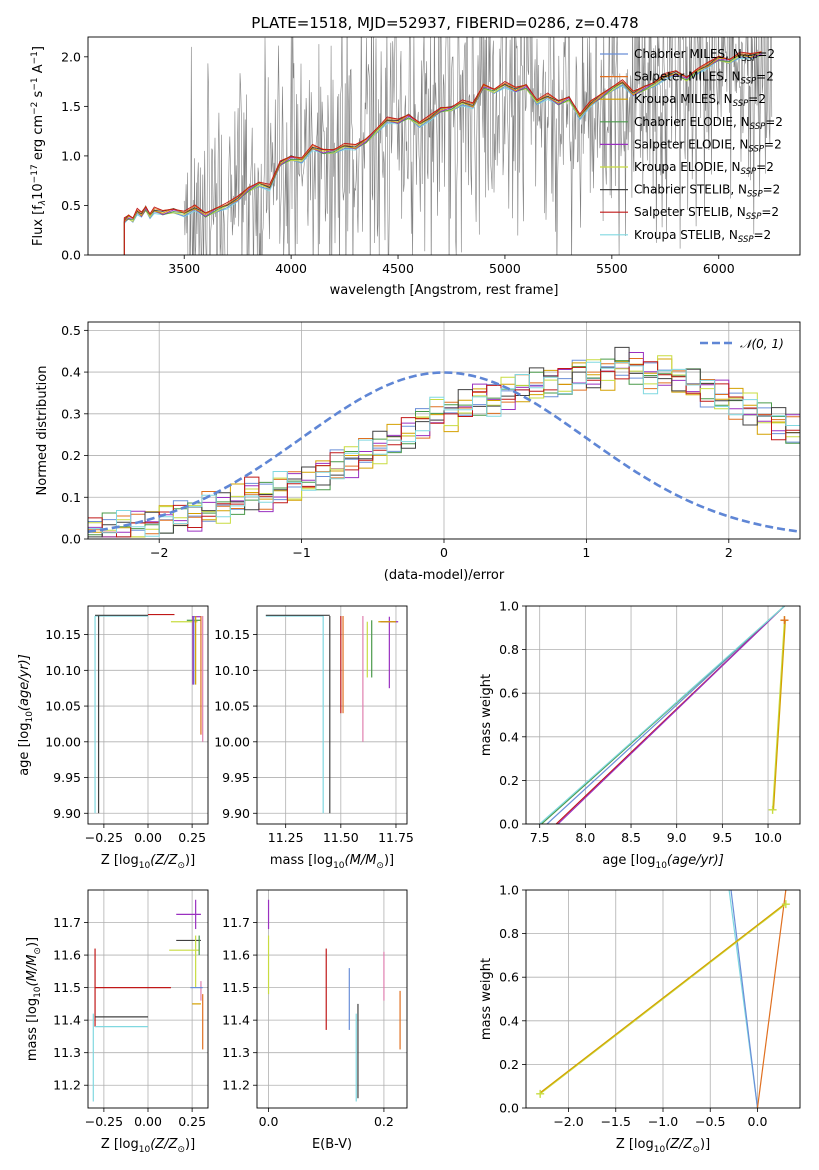  Describe the element at coordinates (442, 154) in the screenshot. I see `model-line-kroupa_elodie` at that location.